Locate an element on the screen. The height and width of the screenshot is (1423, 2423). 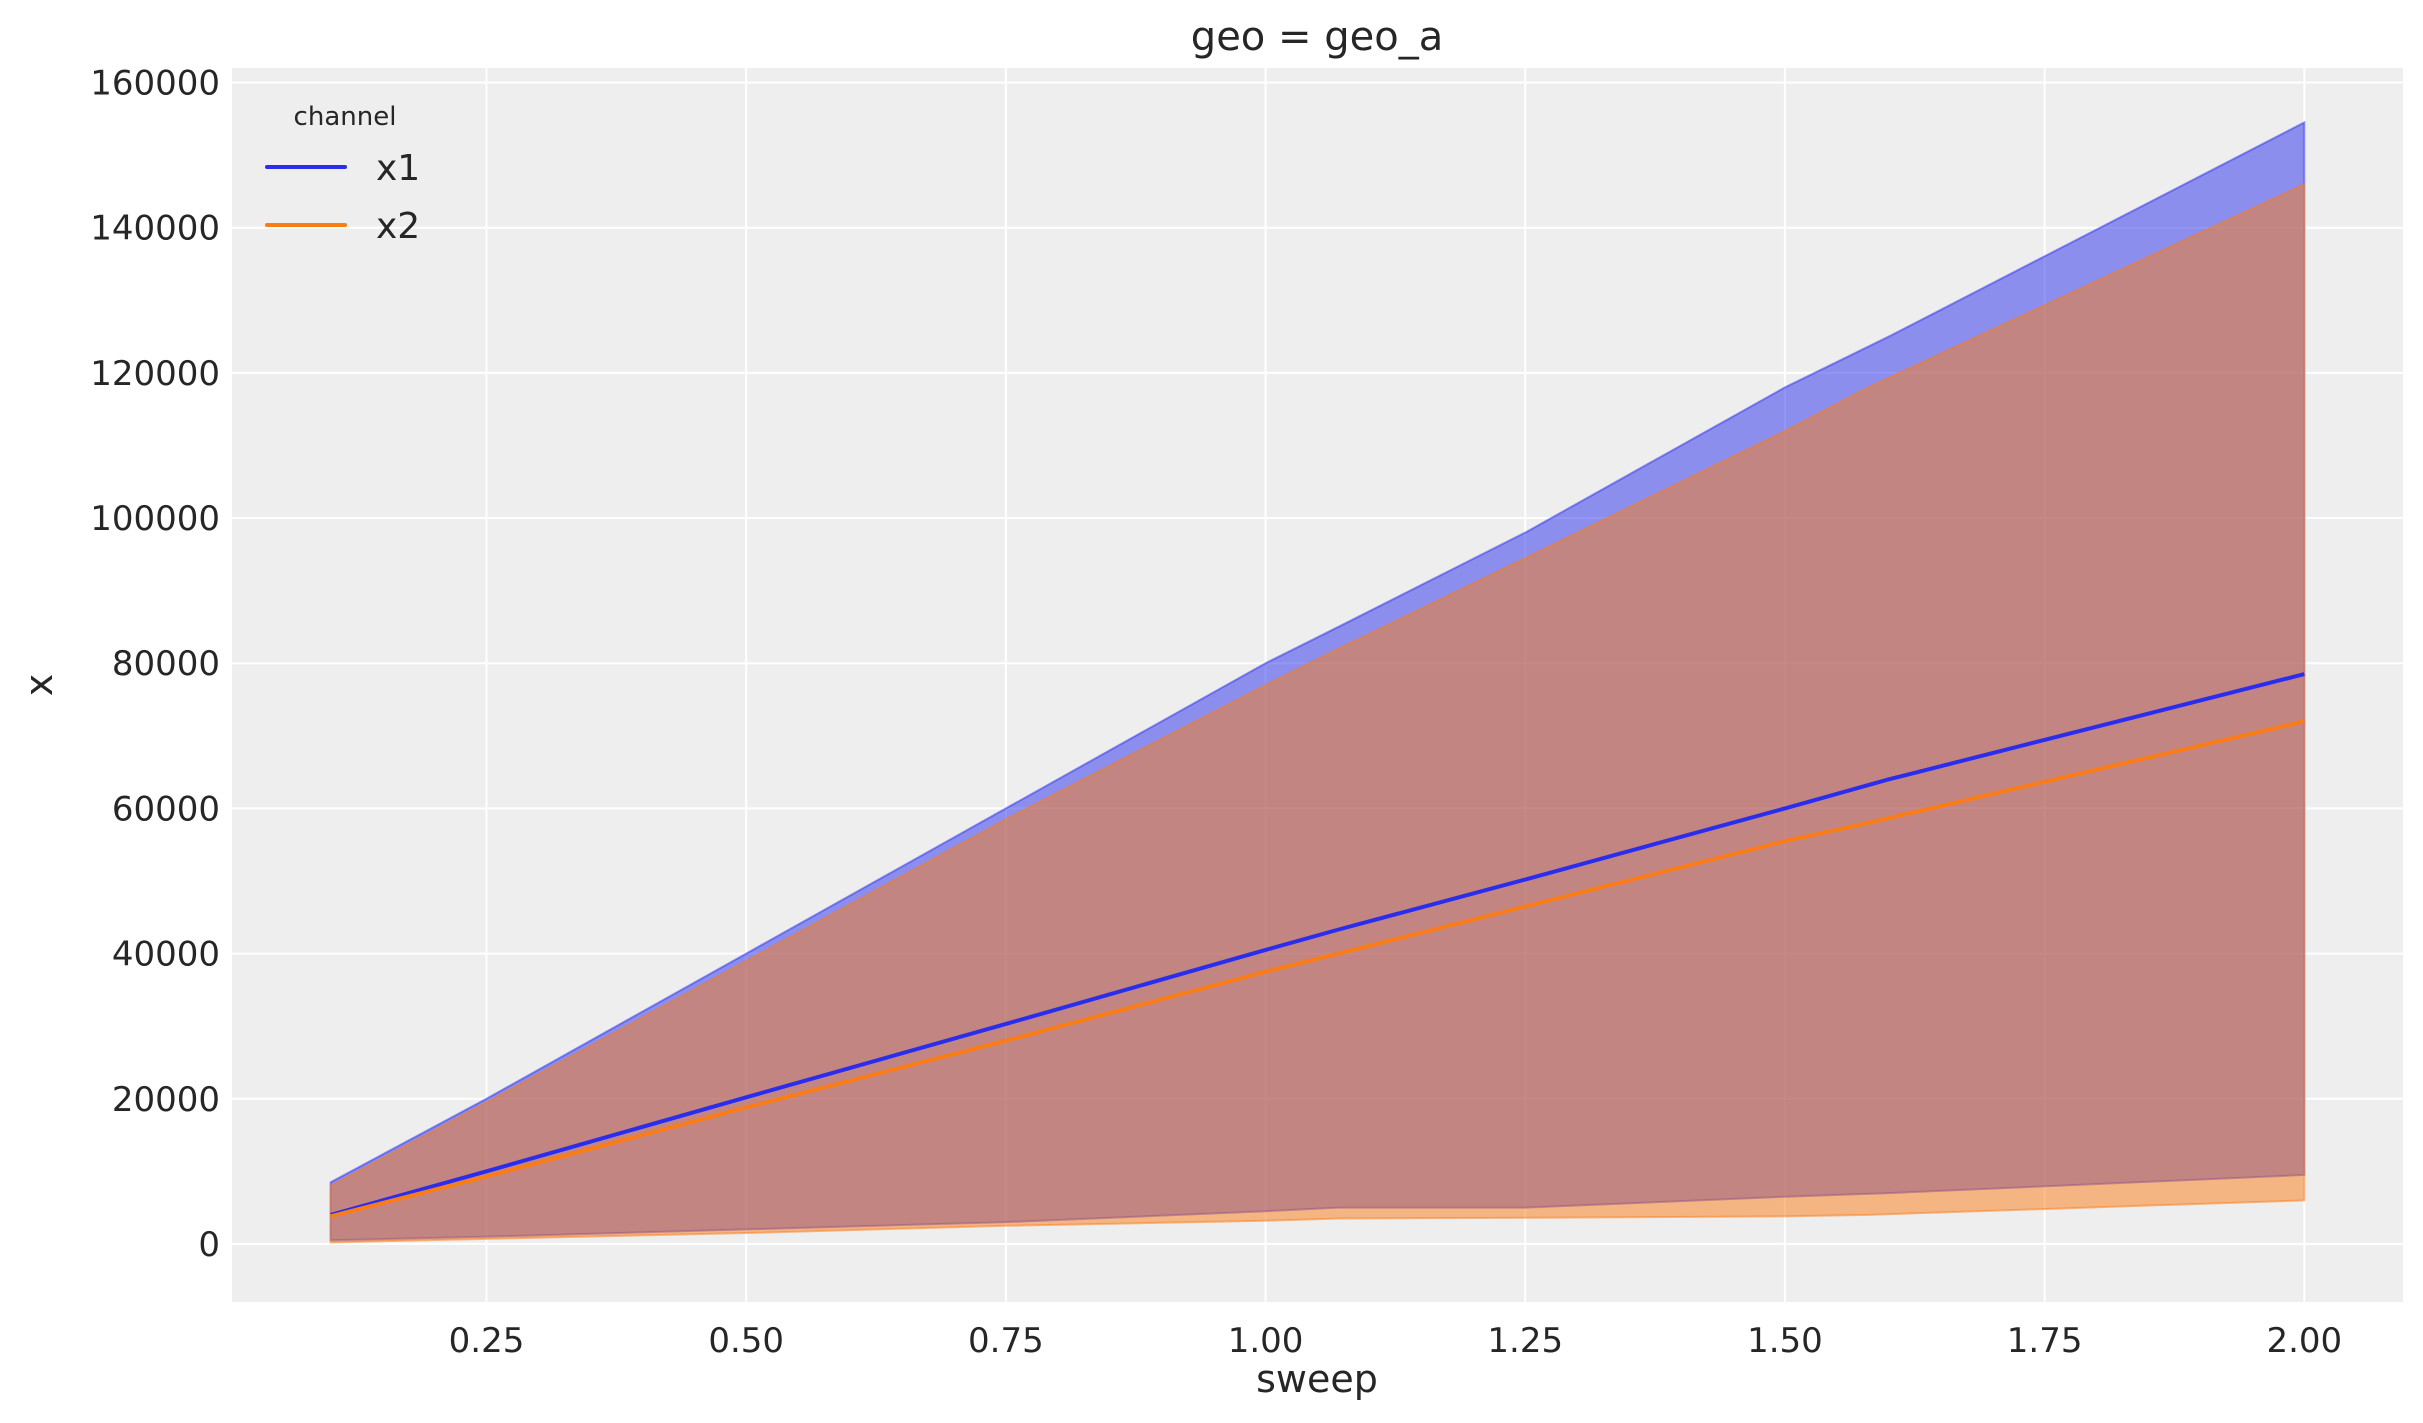
legend-title: channel is located at coordinates (345, 117).